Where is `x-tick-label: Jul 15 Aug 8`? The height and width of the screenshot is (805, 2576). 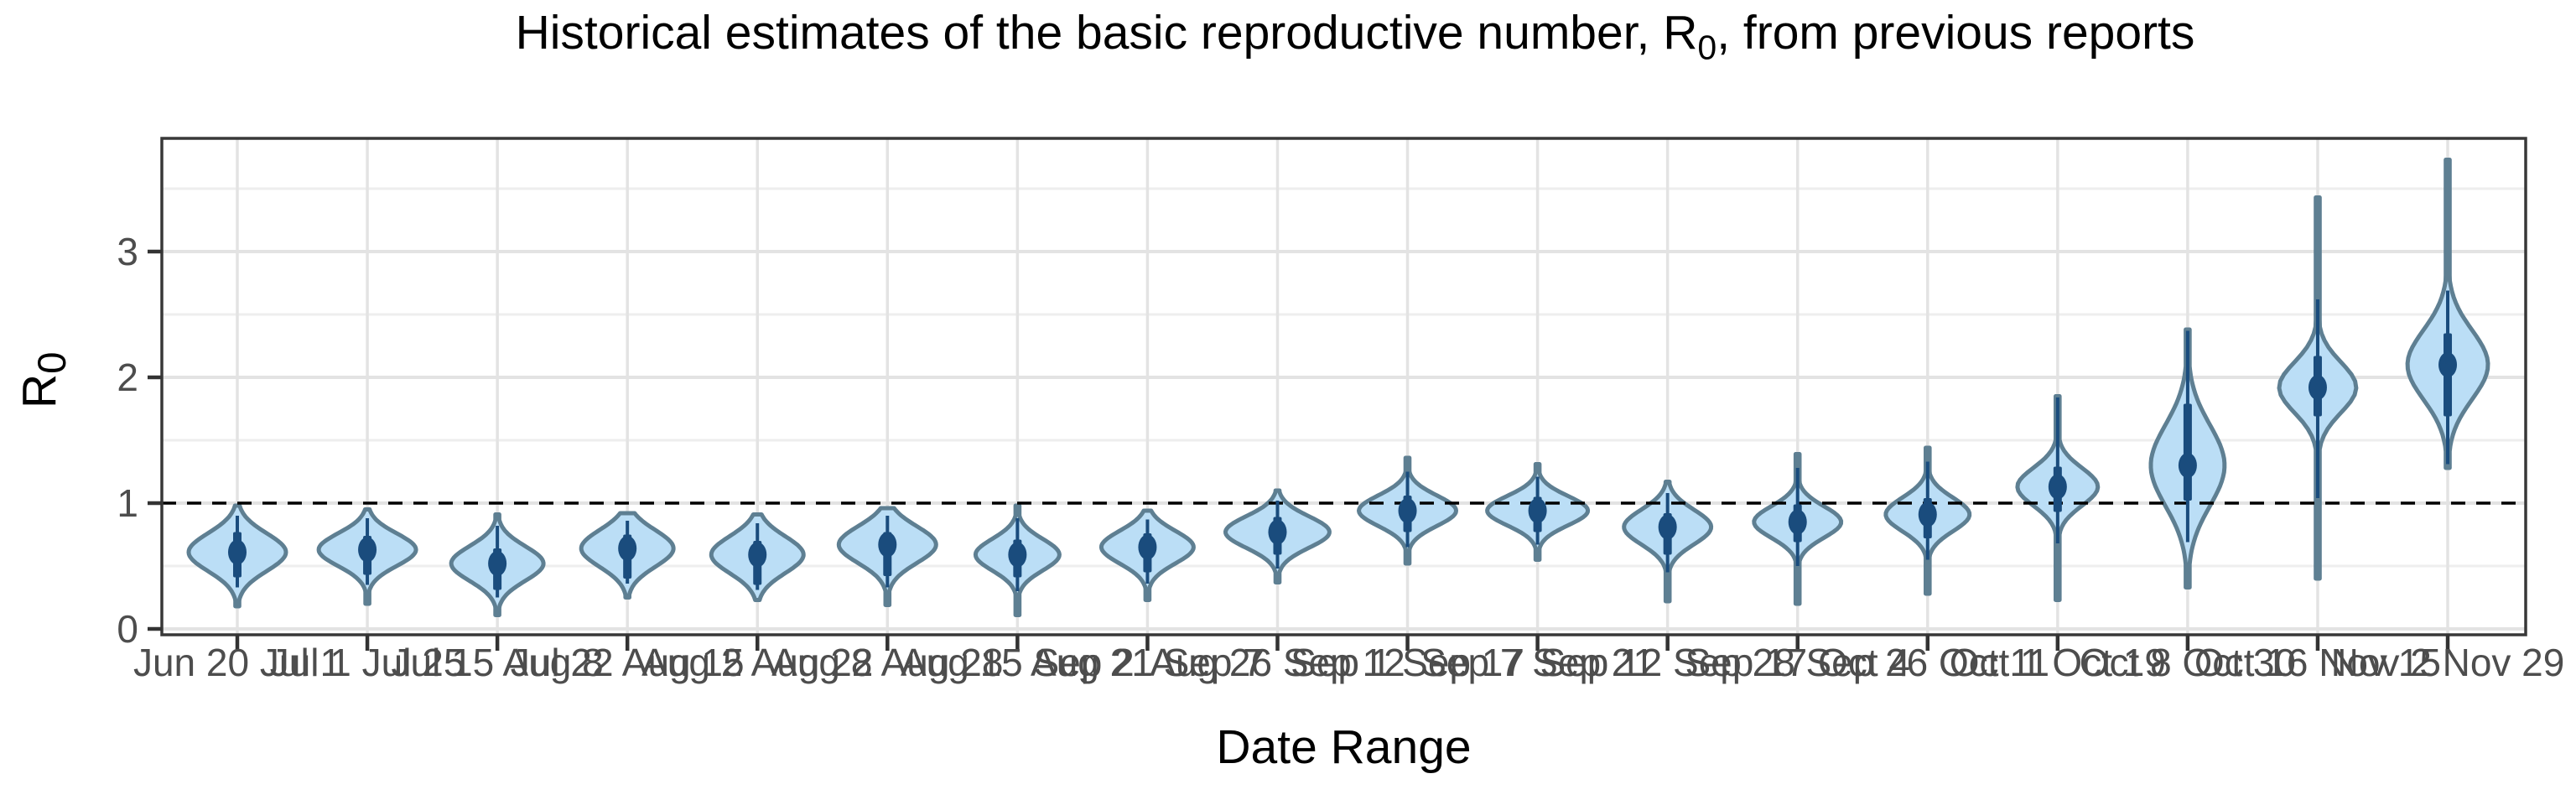 x-tick-label: Jul 15 Aug 8 is located at coordinates (498, 662).